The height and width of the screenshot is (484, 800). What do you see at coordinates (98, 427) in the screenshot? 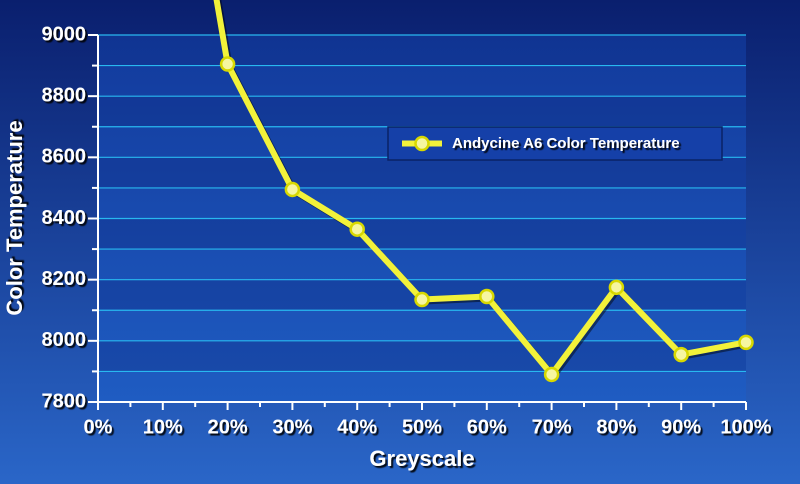
I see `x-tick-label: 0%` at bounding box center [98, 427].